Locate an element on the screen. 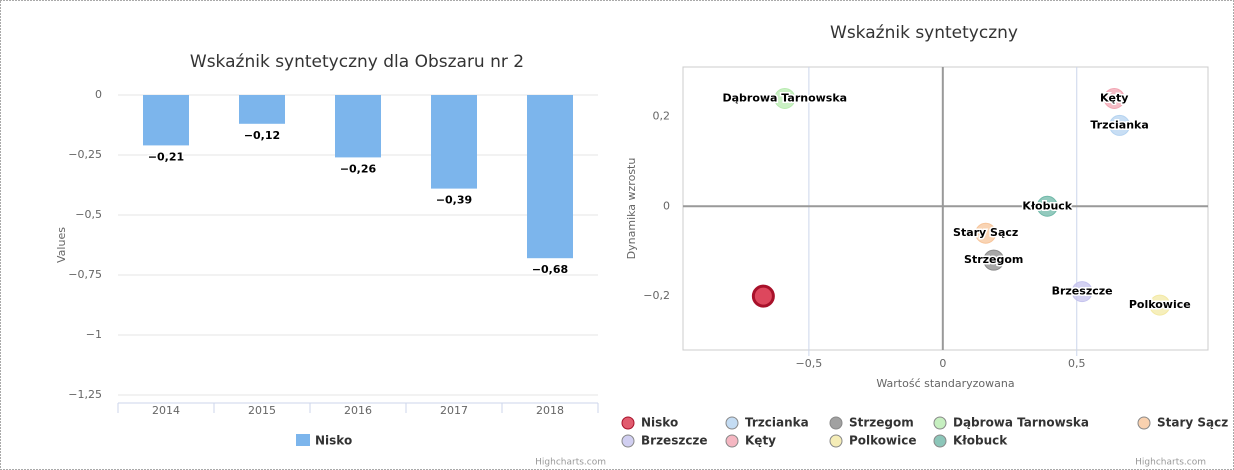  y-tick-label: −1,25 is located at coordinates (85, 394).